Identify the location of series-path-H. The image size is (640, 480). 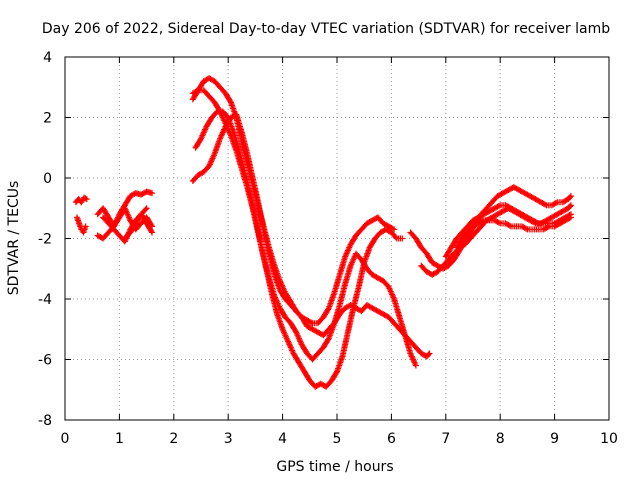
(513, 232).